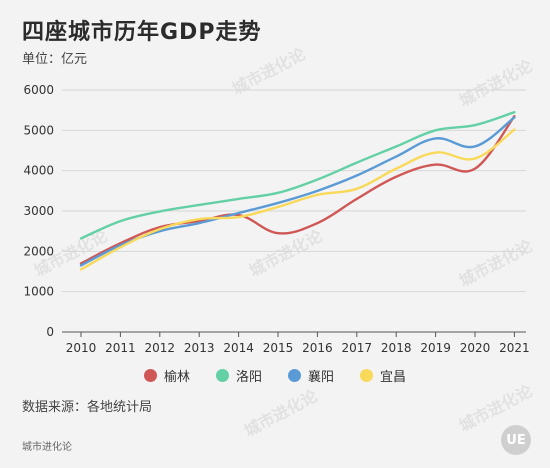  Describe the element at coordinates (396, 348) in the screenshot. I see `x-tick-label: 2018` at that location.